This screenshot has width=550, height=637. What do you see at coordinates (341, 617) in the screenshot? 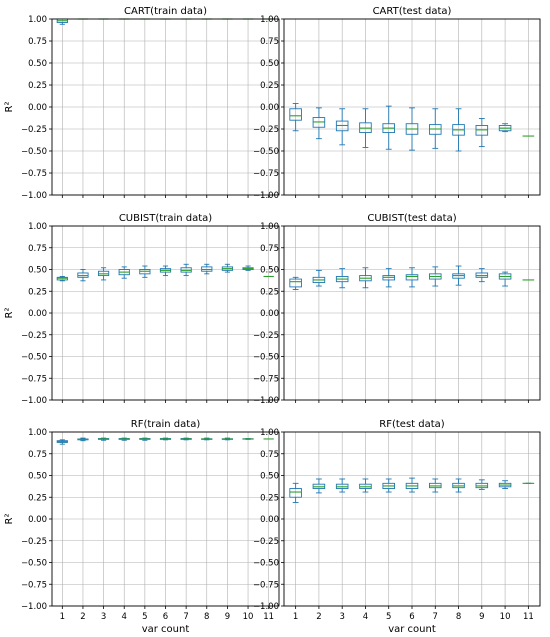
I see `x-tick-label: 3` at bounding box center [341, 617].